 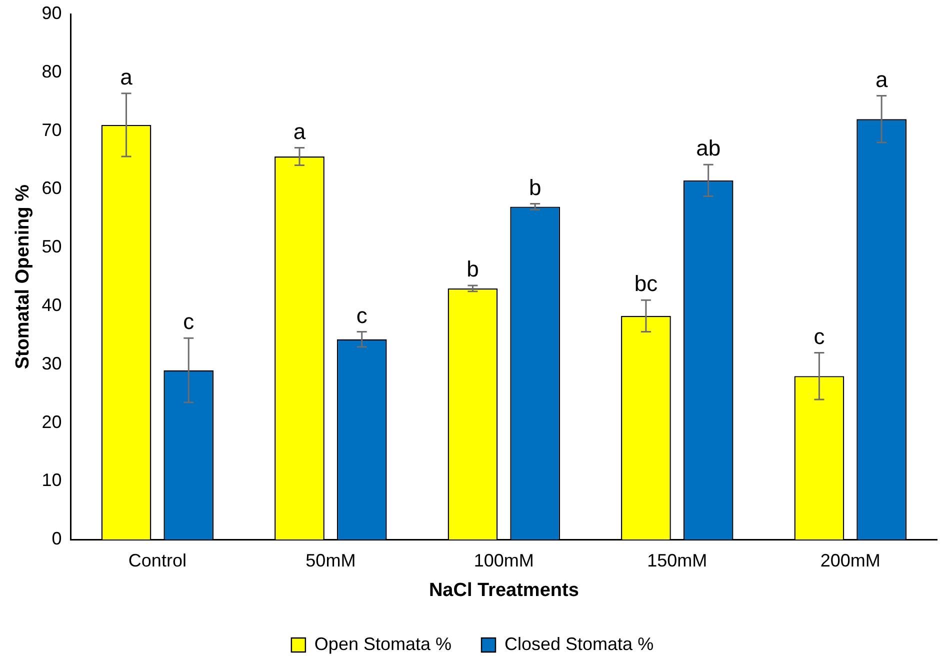 I want to click on x-tick-label: Control, so click(x=157, y=560).